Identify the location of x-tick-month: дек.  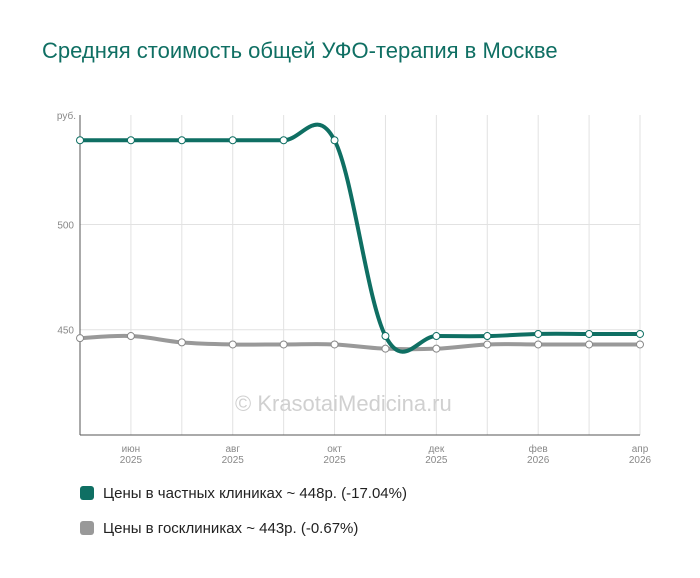
(436, 449).